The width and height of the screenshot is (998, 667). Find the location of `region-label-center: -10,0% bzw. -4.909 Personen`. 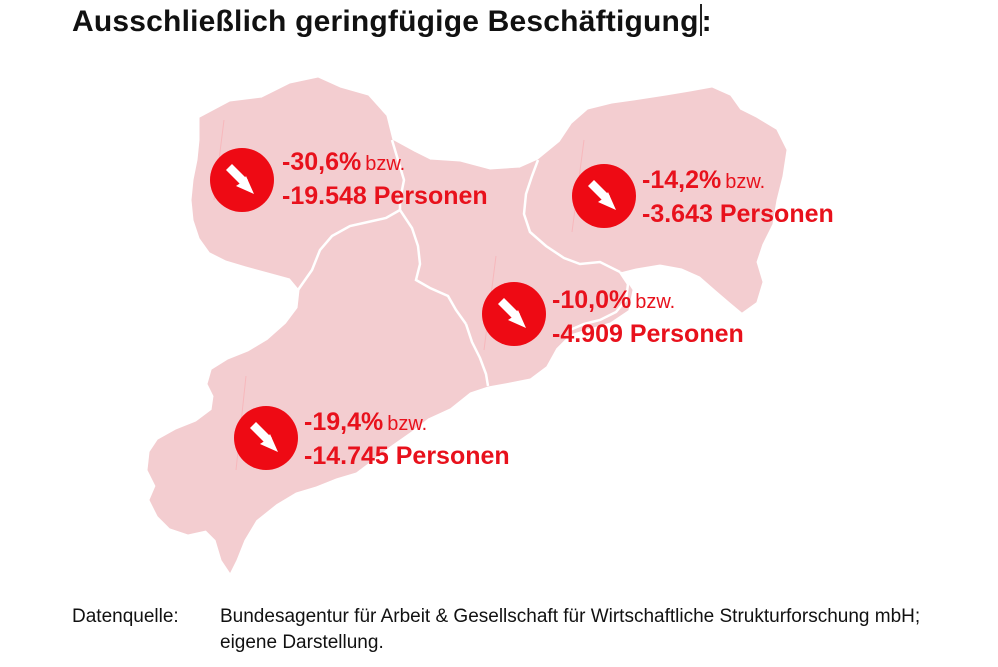

region-label-center: -10,0% bzw. -4.909 Personen is located at coordinates (648, 317).